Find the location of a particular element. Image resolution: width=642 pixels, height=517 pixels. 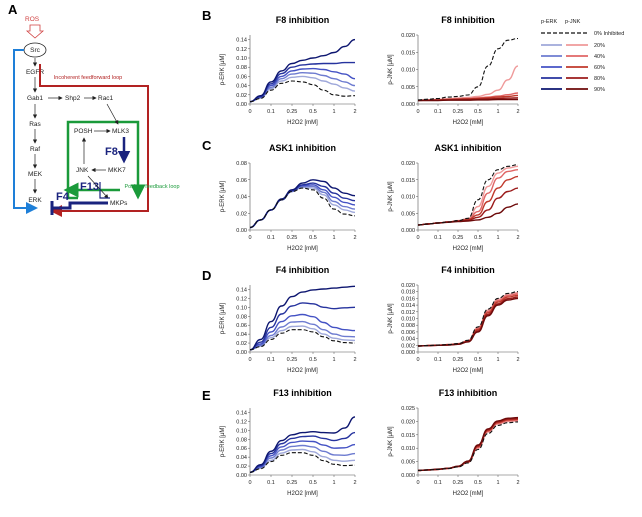

panel-label-d: D is located at coordinates (206, 275).